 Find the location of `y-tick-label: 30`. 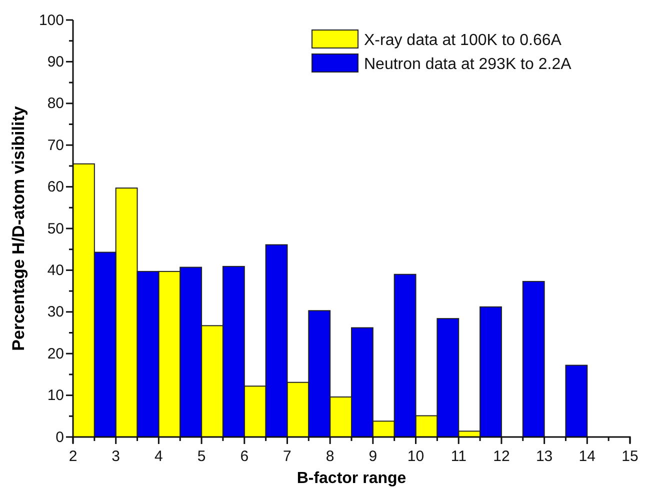

y-tick-label: 30 is located at coordinates (55, 312).